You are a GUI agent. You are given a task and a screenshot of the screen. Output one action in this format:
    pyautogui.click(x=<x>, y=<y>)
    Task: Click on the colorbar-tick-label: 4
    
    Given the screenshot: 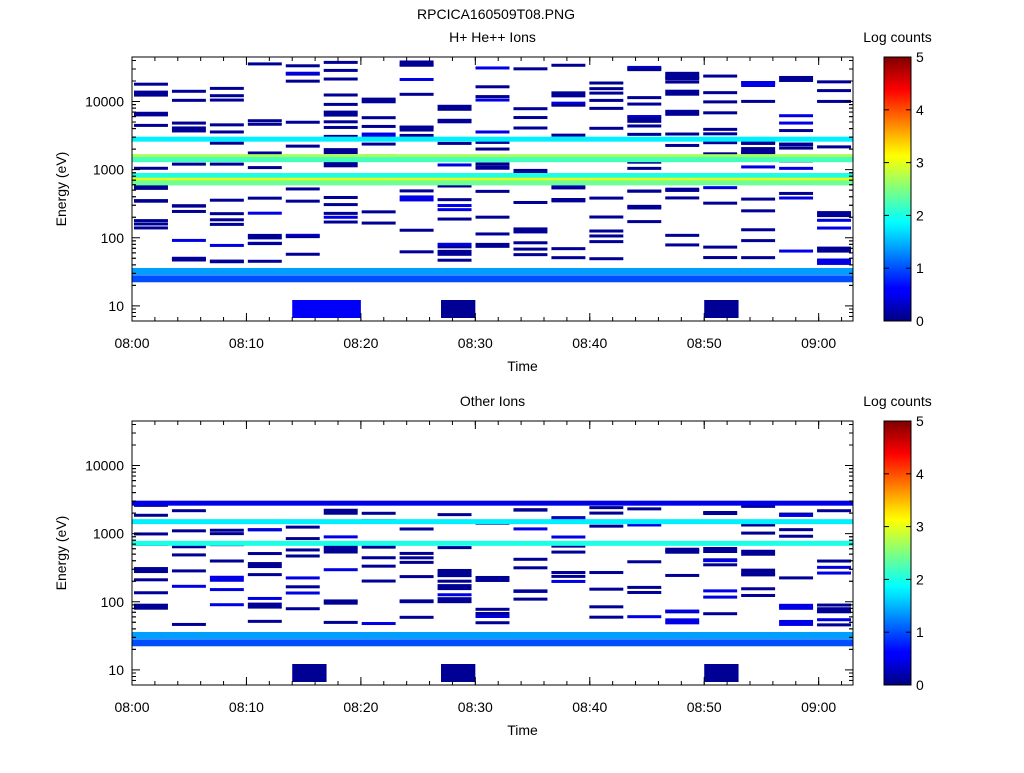 What is the action you would take?
    pyautogui.click(x=920, y=474)
    